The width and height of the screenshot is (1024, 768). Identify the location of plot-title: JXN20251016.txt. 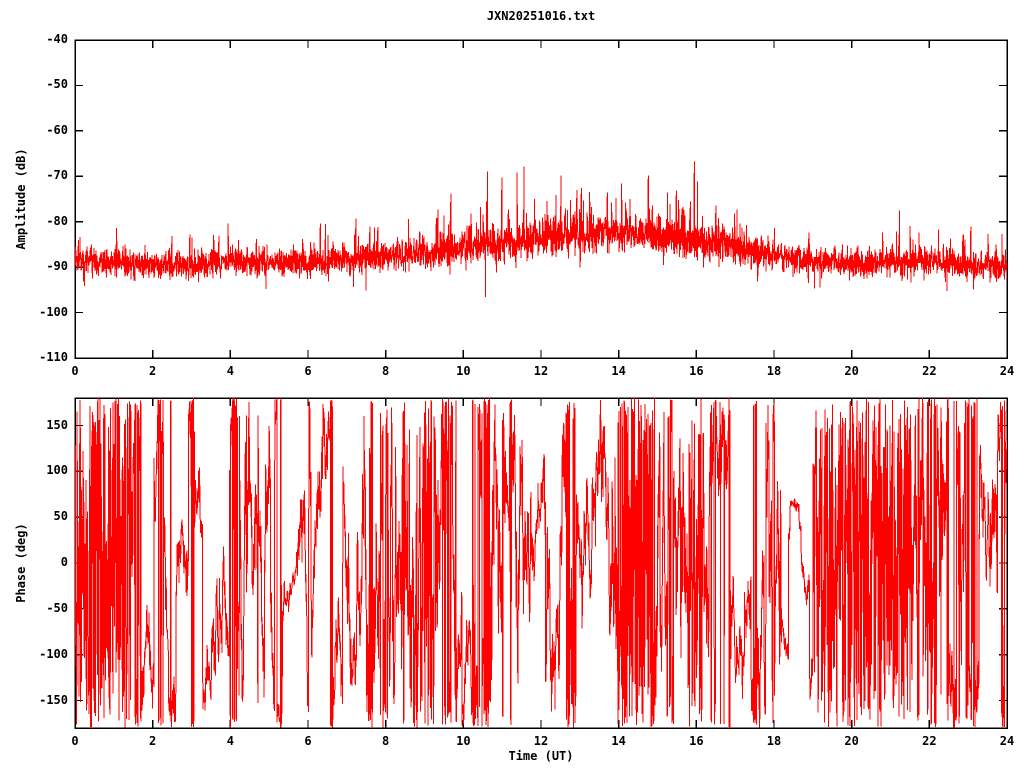
(541, 16).